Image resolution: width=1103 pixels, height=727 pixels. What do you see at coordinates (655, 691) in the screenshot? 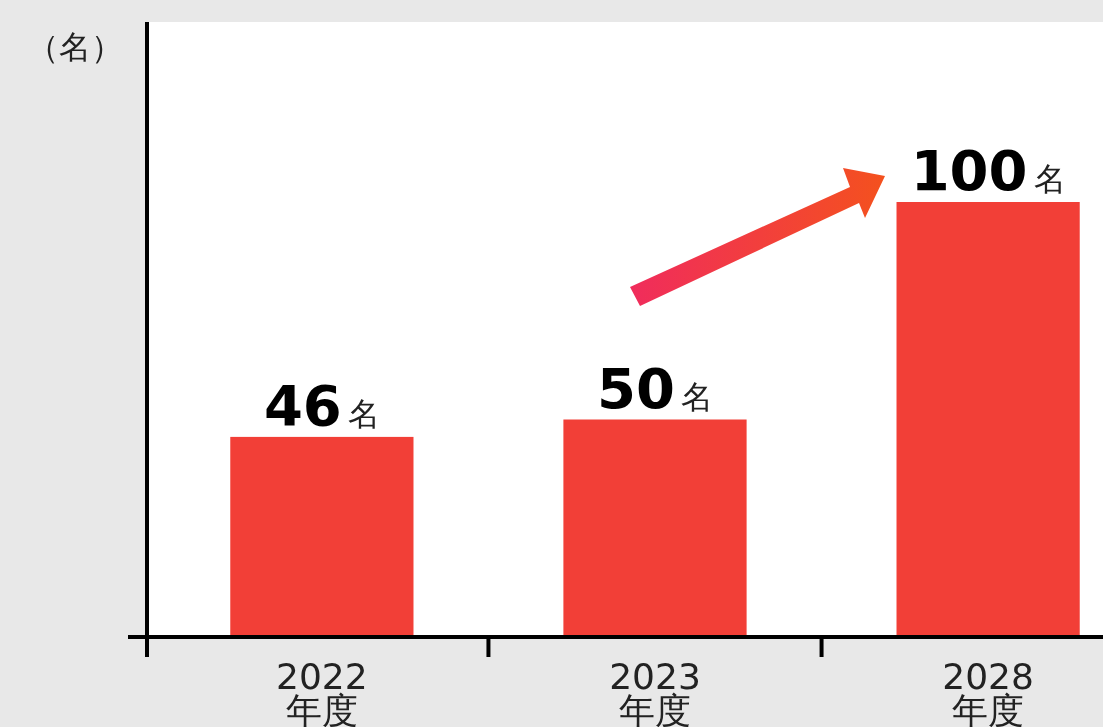
I see `x-tick-label: 2023 年度` at bounding box center [655, 691].